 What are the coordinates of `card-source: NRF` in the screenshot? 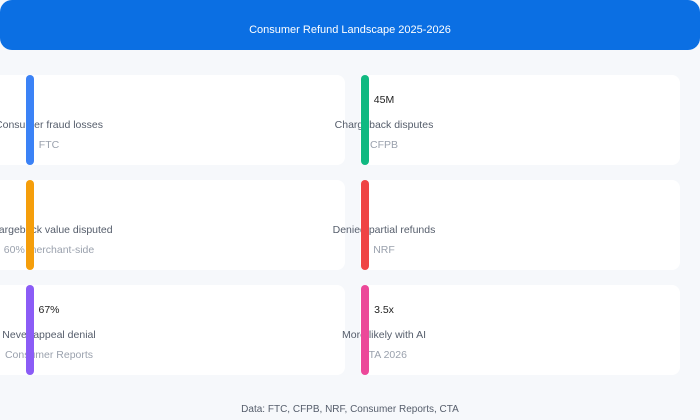 It's located at (384, 250).